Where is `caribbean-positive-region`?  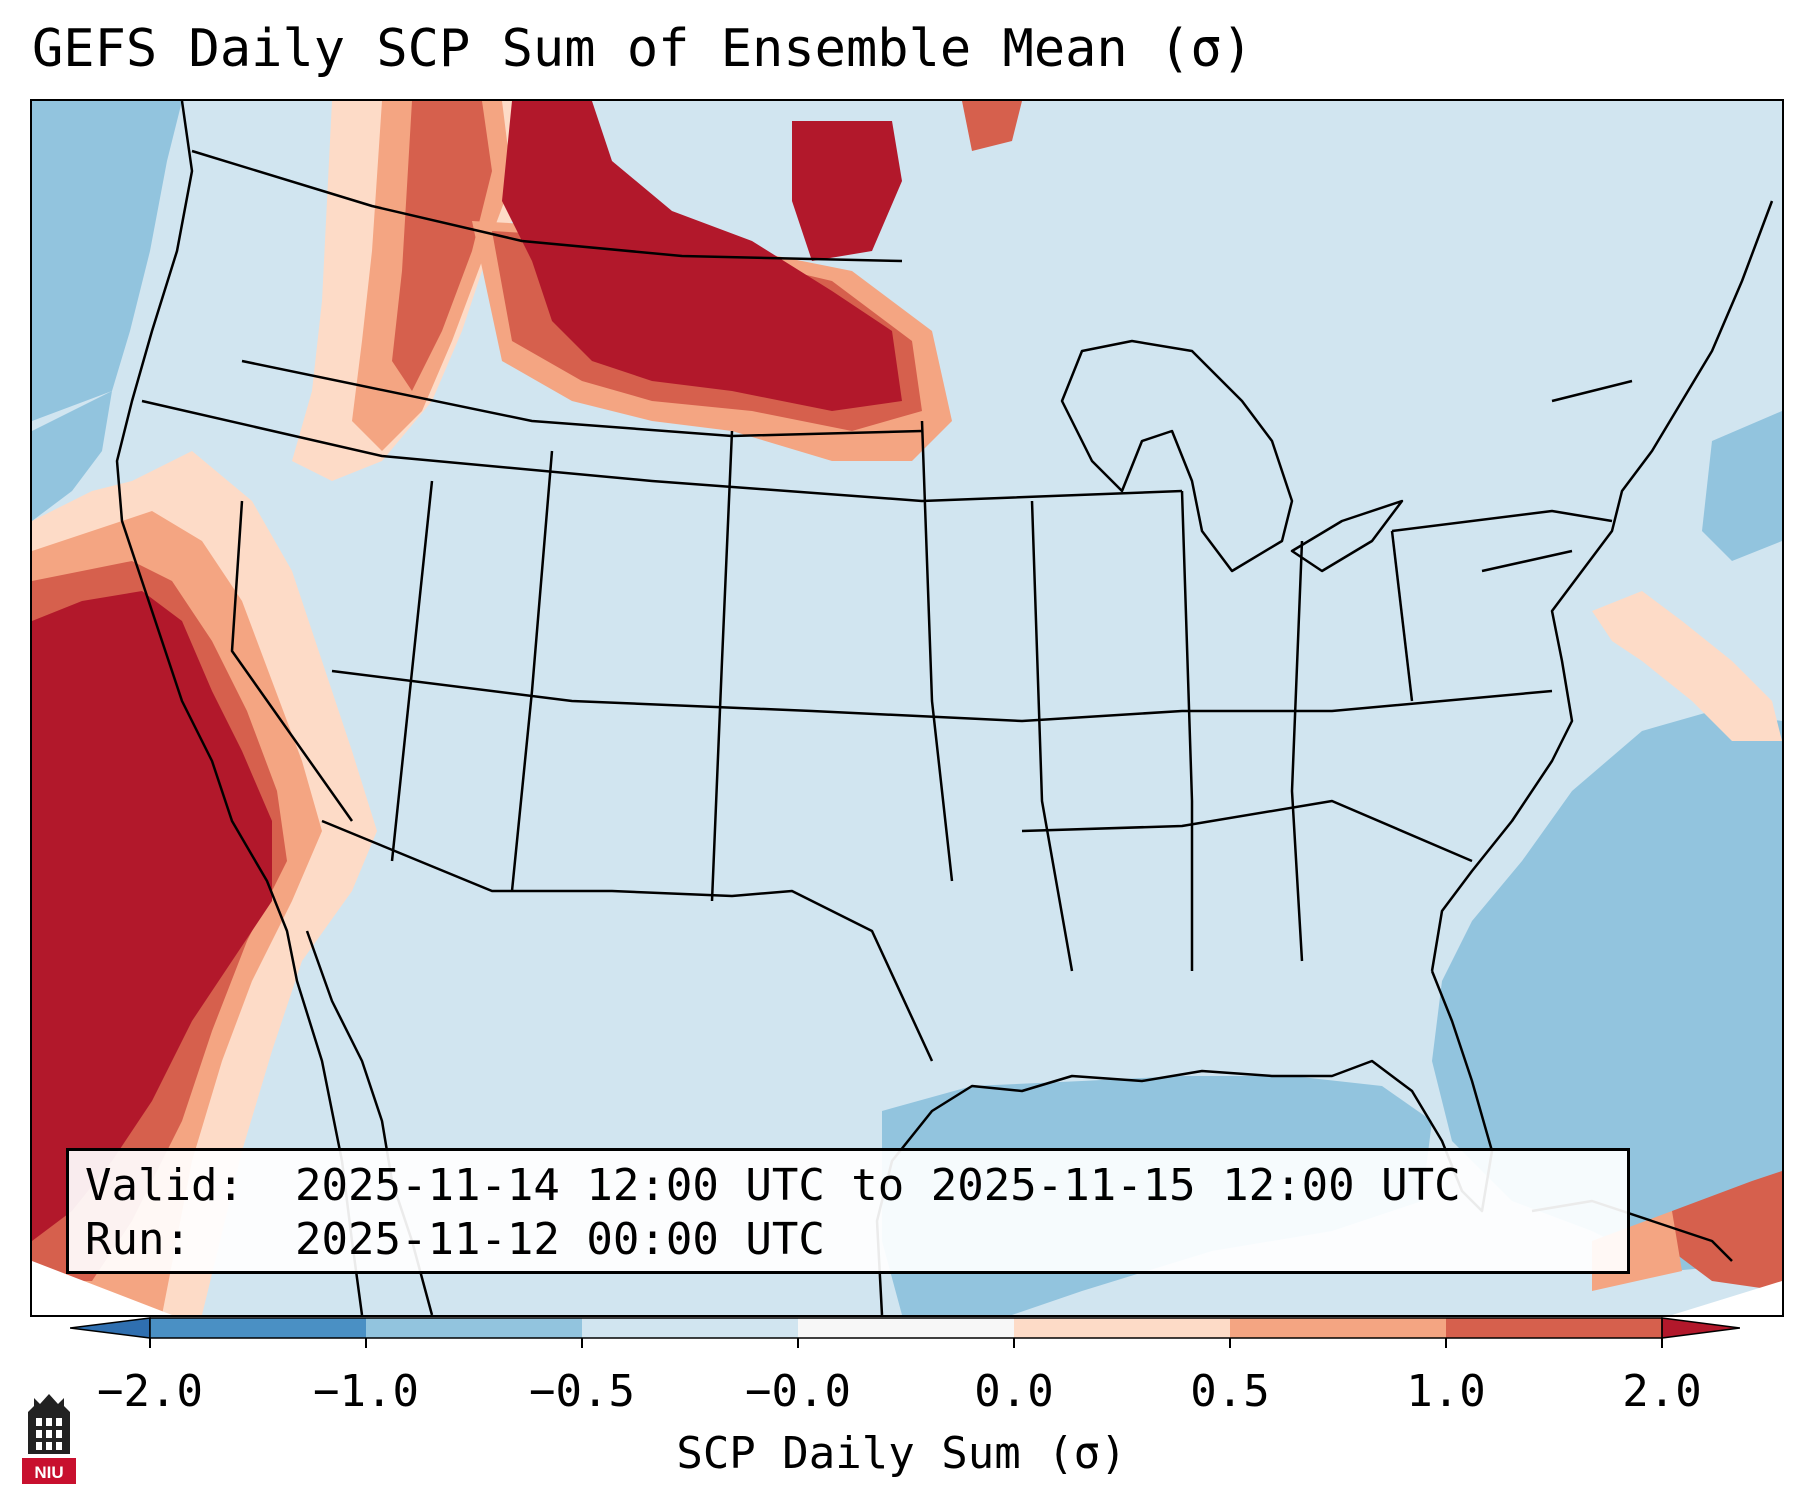 caribbean-positive-region is located at coordinates (1727, 1231).